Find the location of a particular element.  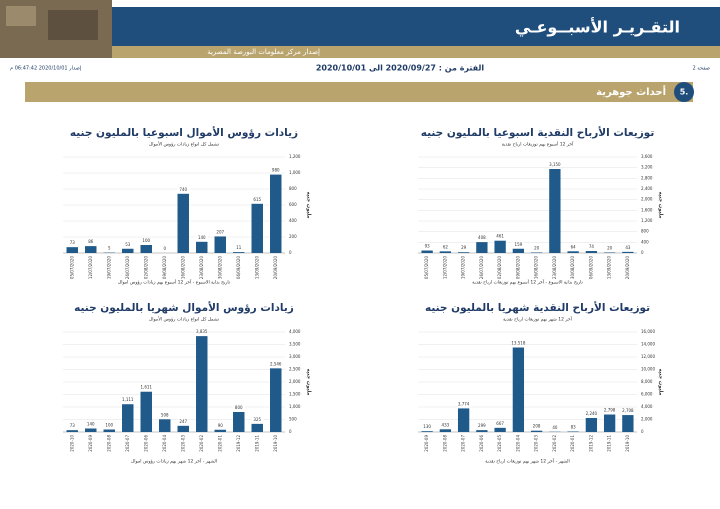

y-tick-label: 2,500 is located at coordinates (295, 369).